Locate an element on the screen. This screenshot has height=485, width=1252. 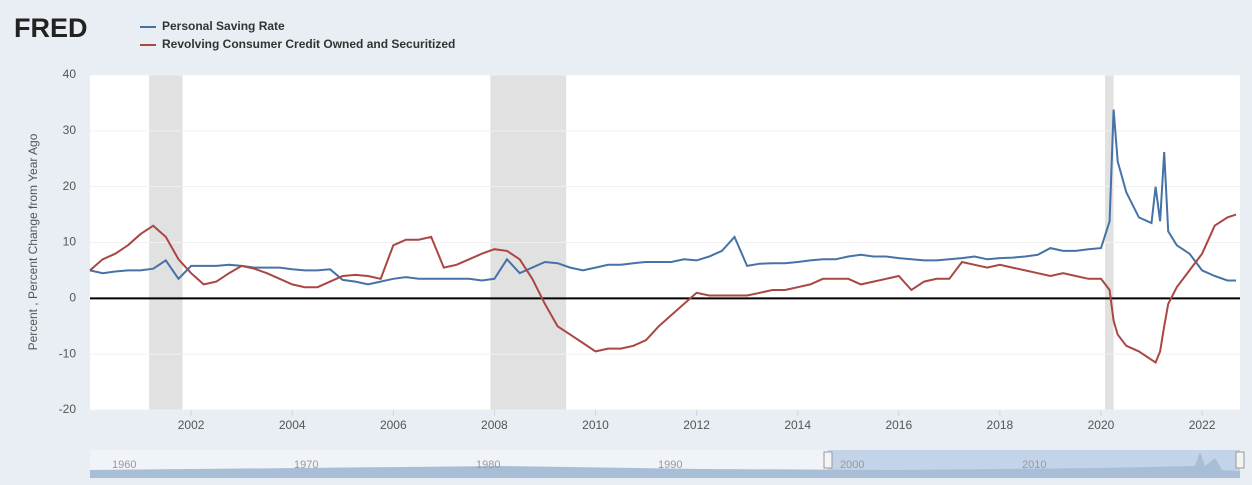
x-tick-label: 2018 is located at coordinates (1000, 425).